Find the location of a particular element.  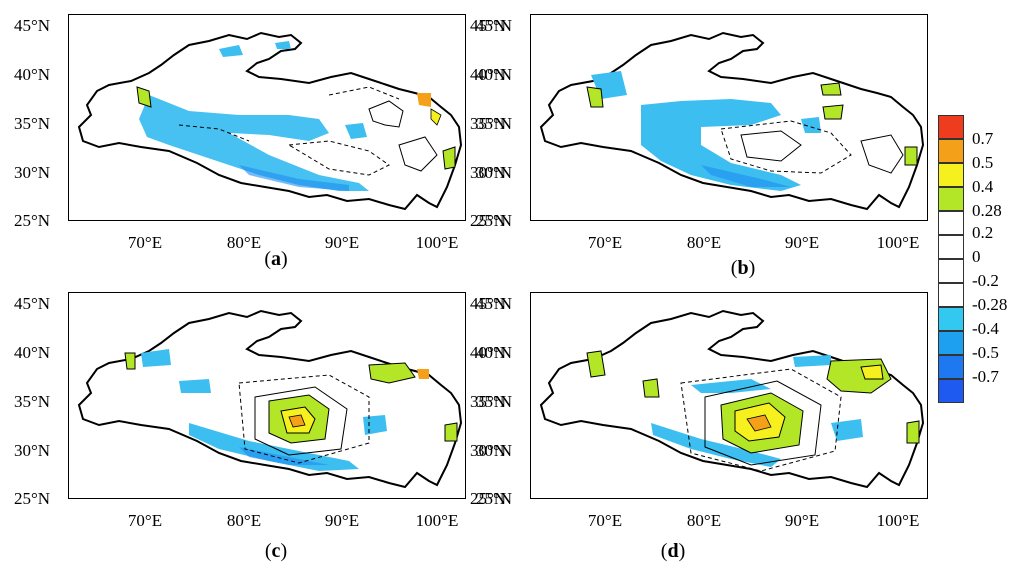

map-frame-b is located at coordinates (729, 117).